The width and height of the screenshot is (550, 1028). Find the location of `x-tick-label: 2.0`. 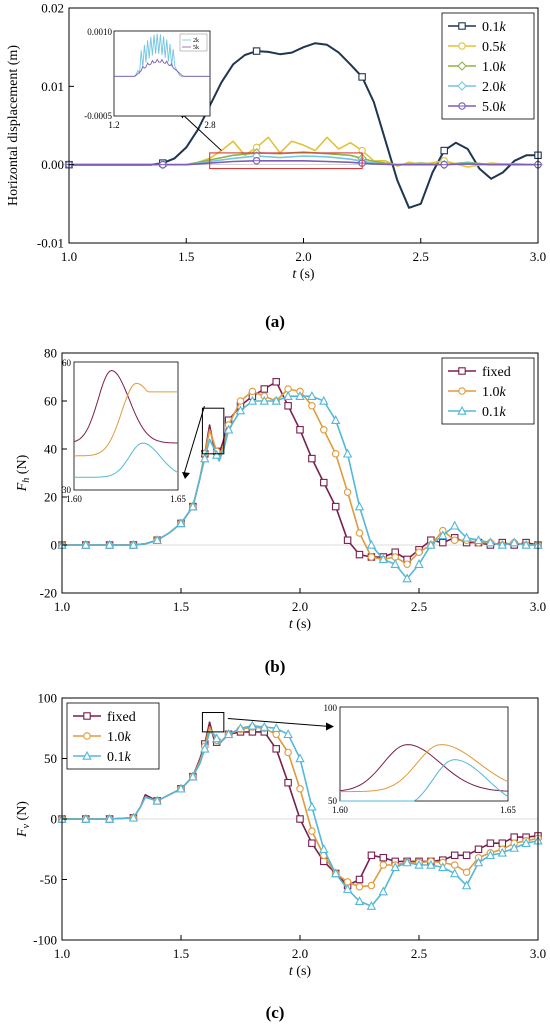

x-tick-label: 2.0 is located at coordinates (300, 953).